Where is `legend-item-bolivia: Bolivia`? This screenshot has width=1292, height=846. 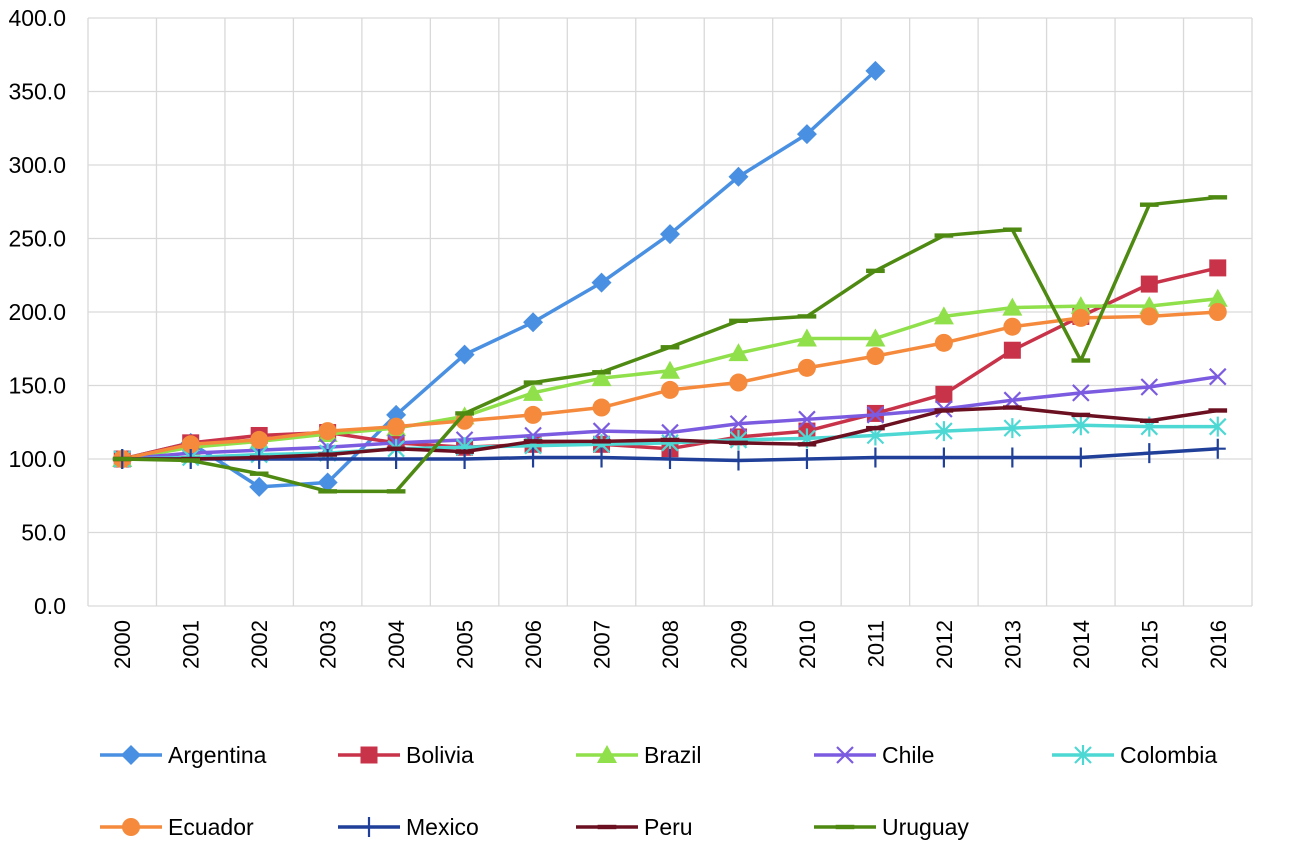
legend-item-bolivia: Bolivia is located at coordinates (406, 755).